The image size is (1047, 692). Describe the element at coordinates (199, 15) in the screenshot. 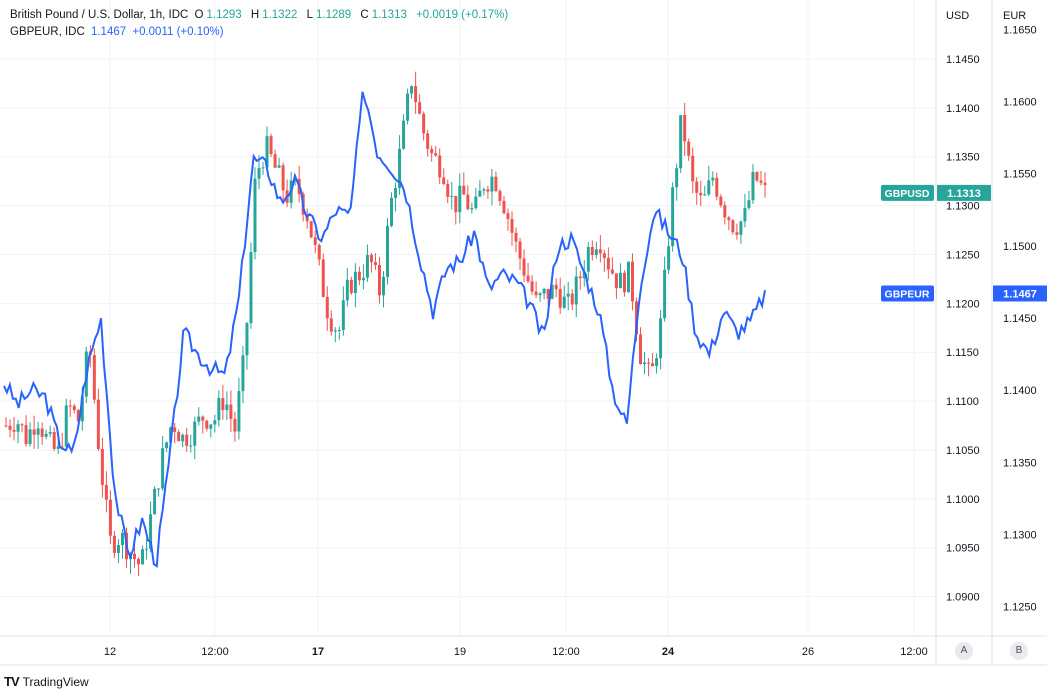

I see `open-label: O` at that location.